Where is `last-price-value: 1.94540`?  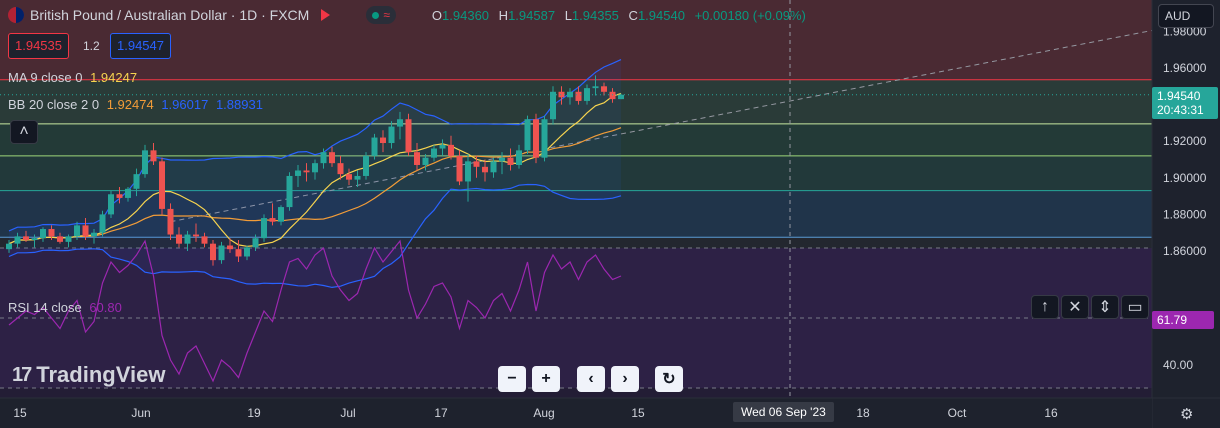 last-price-value: 1.94540 is located at coordinates (1179, 96).